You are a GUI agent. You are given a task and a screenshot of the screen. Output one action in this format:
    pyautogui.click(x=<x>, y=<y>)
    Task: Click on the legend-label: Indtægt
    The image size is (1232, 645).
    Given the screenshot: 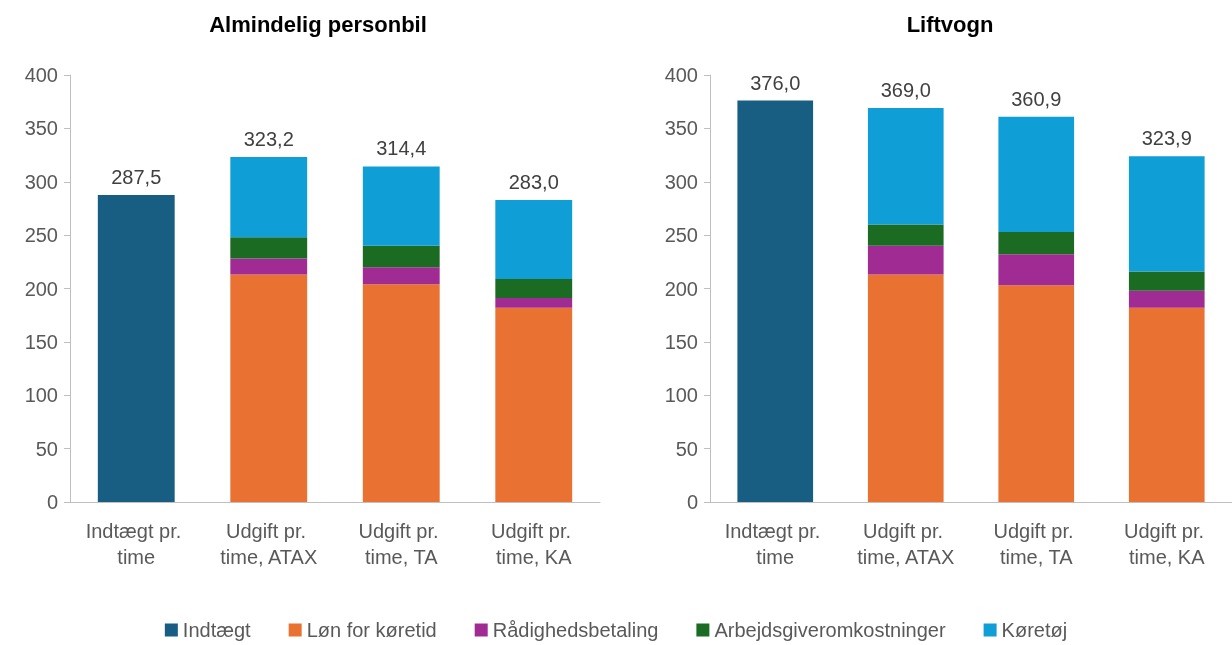 What is the action you would take?
    pyautogui.click(x=217, y=630)
    